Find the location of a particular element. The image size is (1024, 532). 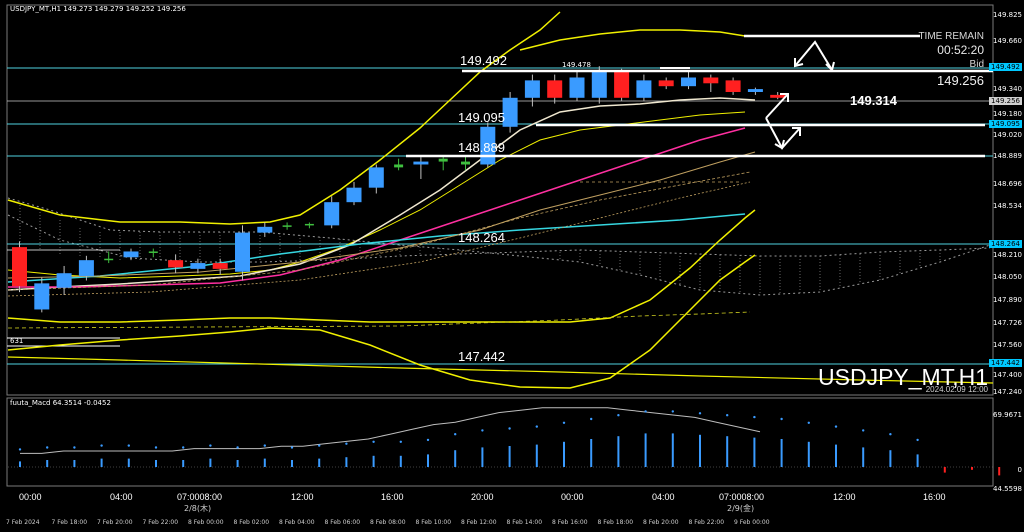

price-label: 147.560 is located at coordinates (1007, 345).